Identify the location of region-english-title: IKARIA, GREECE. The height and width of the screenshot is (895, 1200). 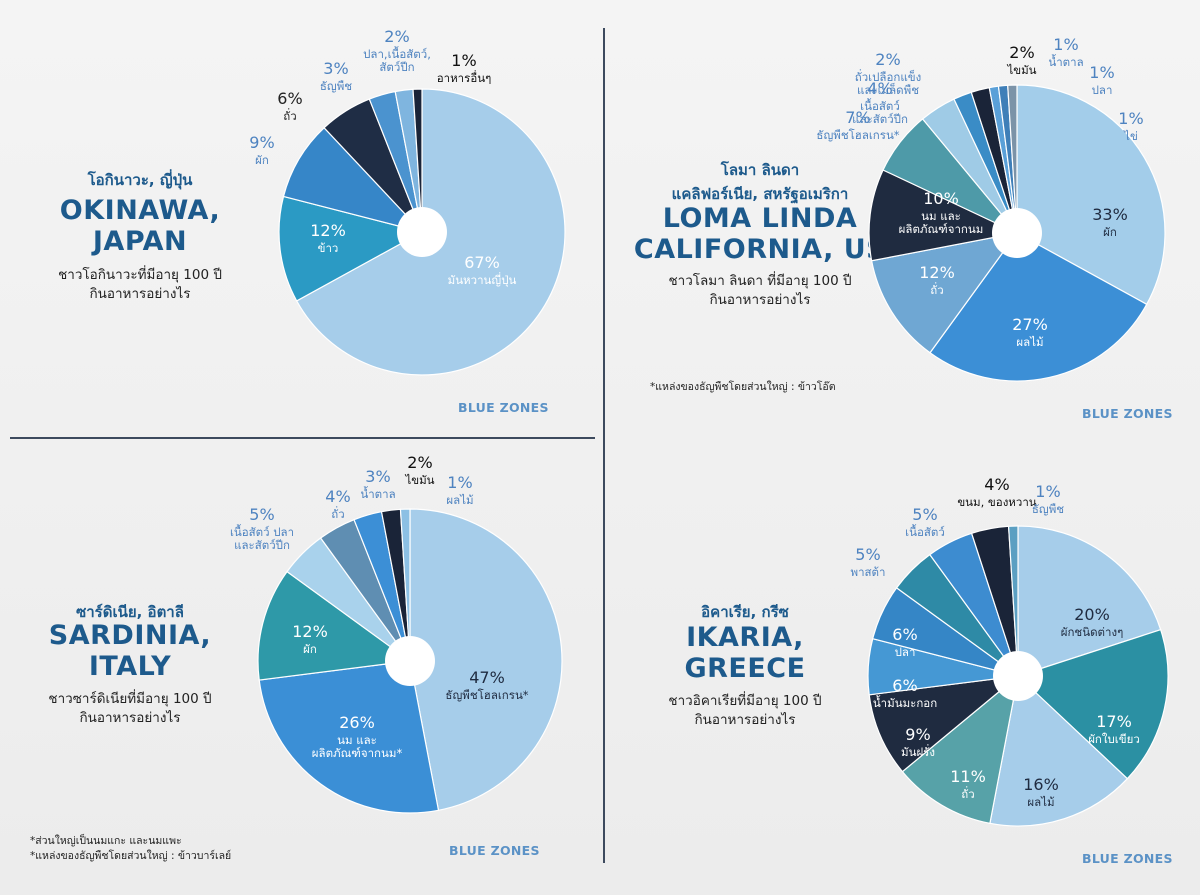
(745, 653).